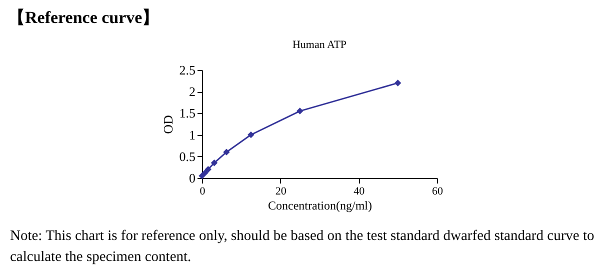  Describe the element at coordinates (187, 70) in the screenshot. I see `y-tick-label: 2.5` at that location.